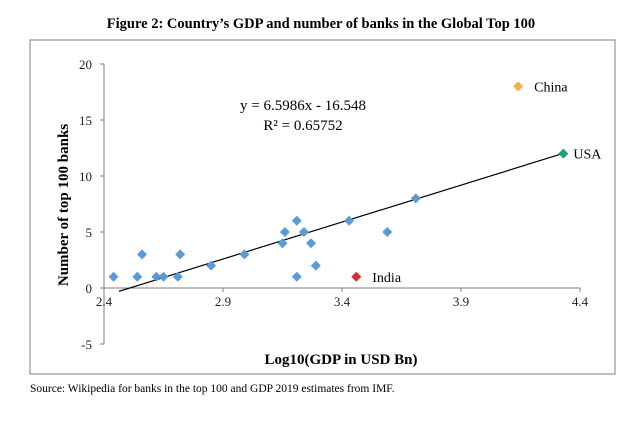 Image resolution: width=642 pixels, height=424 pixels. I want to click on y-tick-label: 15, so click(85, 120).